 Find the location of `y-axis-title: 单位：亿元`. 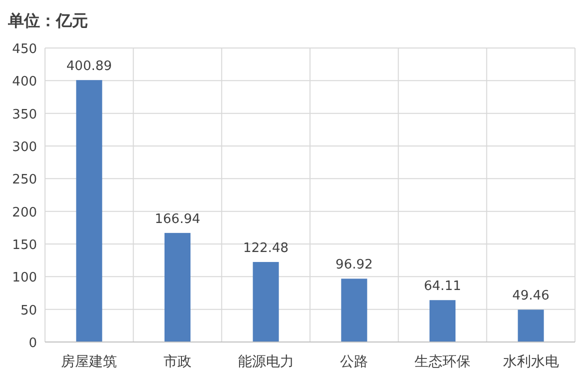

y-axis-title: 单位：亿元 is located at coordinates (47, 20).